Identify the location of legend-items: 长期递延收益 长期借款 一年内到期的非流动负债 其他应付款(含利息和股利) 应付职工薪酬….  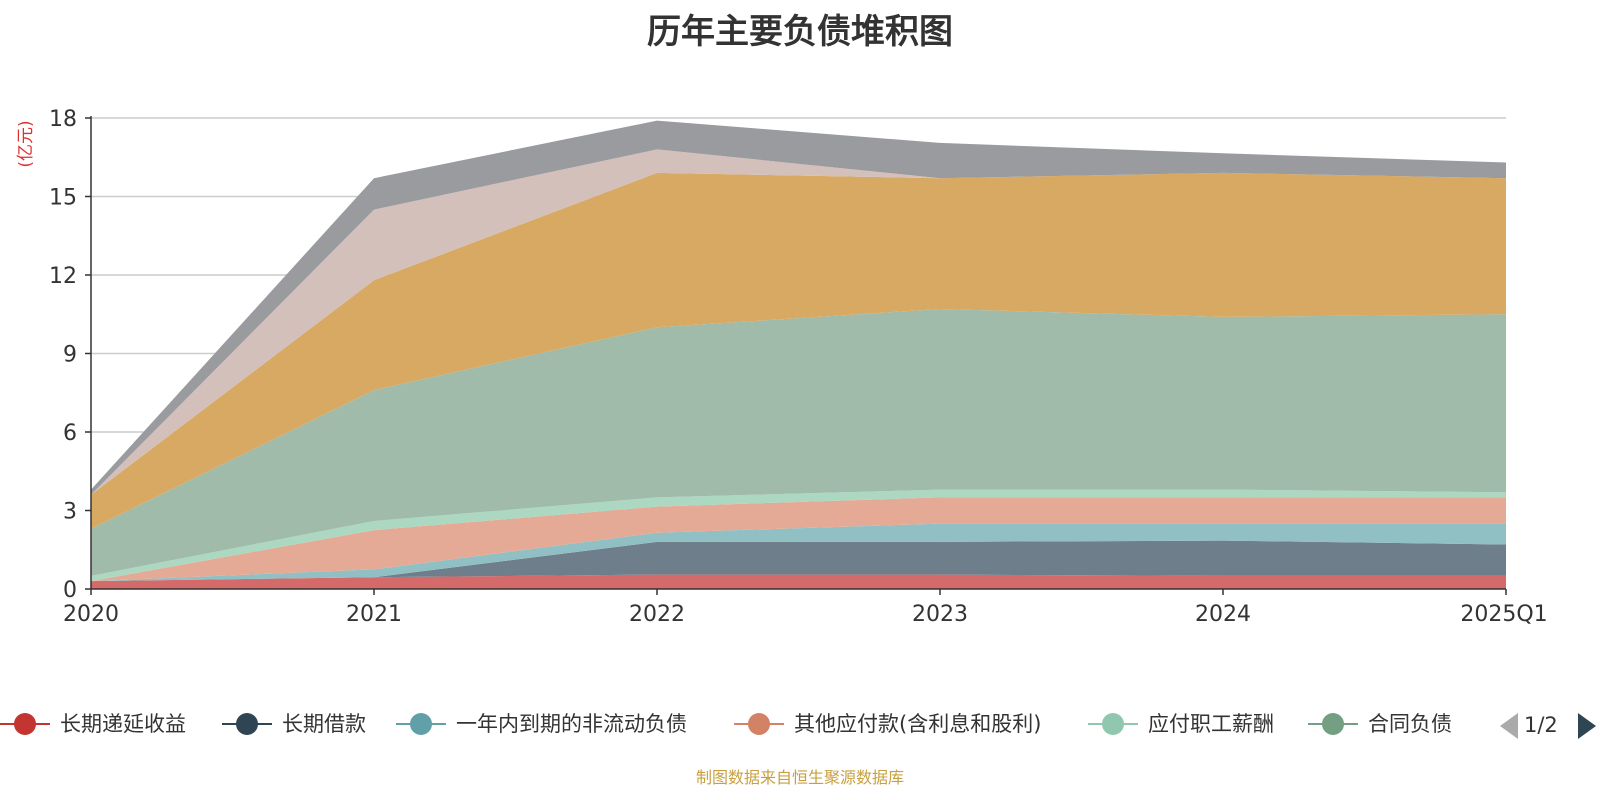
(741, 730).